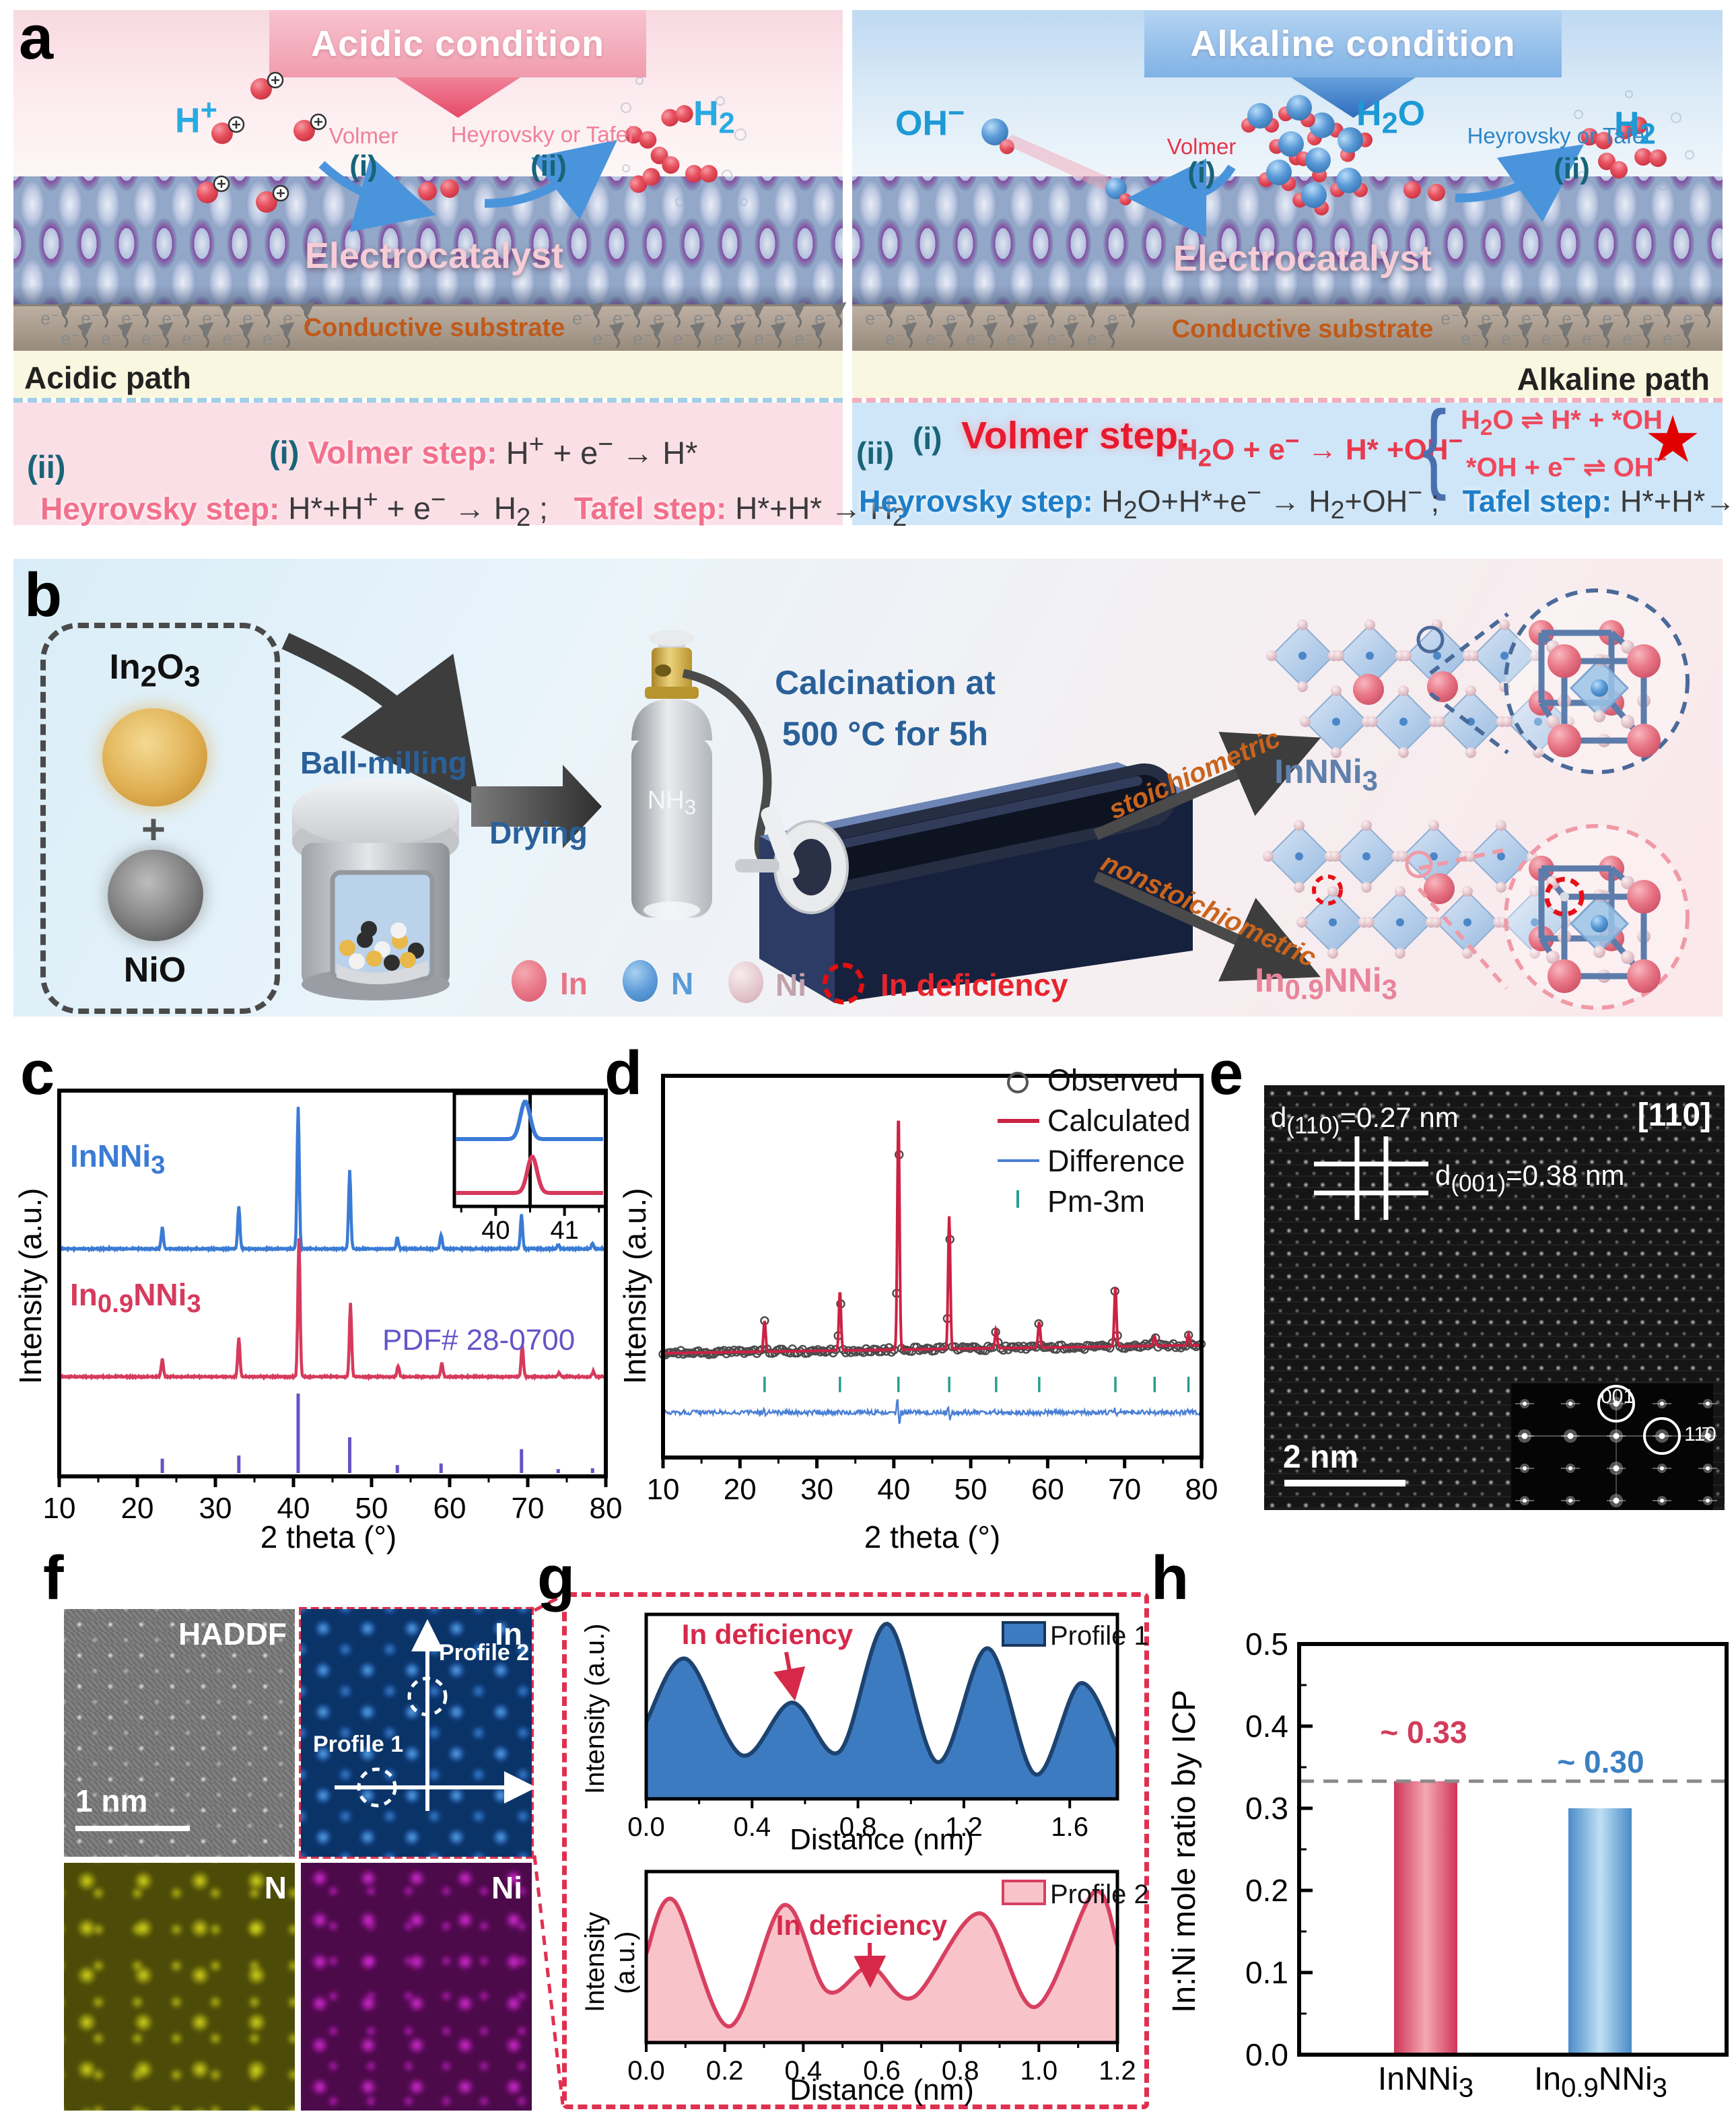 The width and height of the screenshot is (1736, 2122). Describe the element at coordinates (1487, 1849) in the screenshot. I see `icp-bar-chart: 0.0 0.1 0.2 0.3 0.4 0.5` at that location.